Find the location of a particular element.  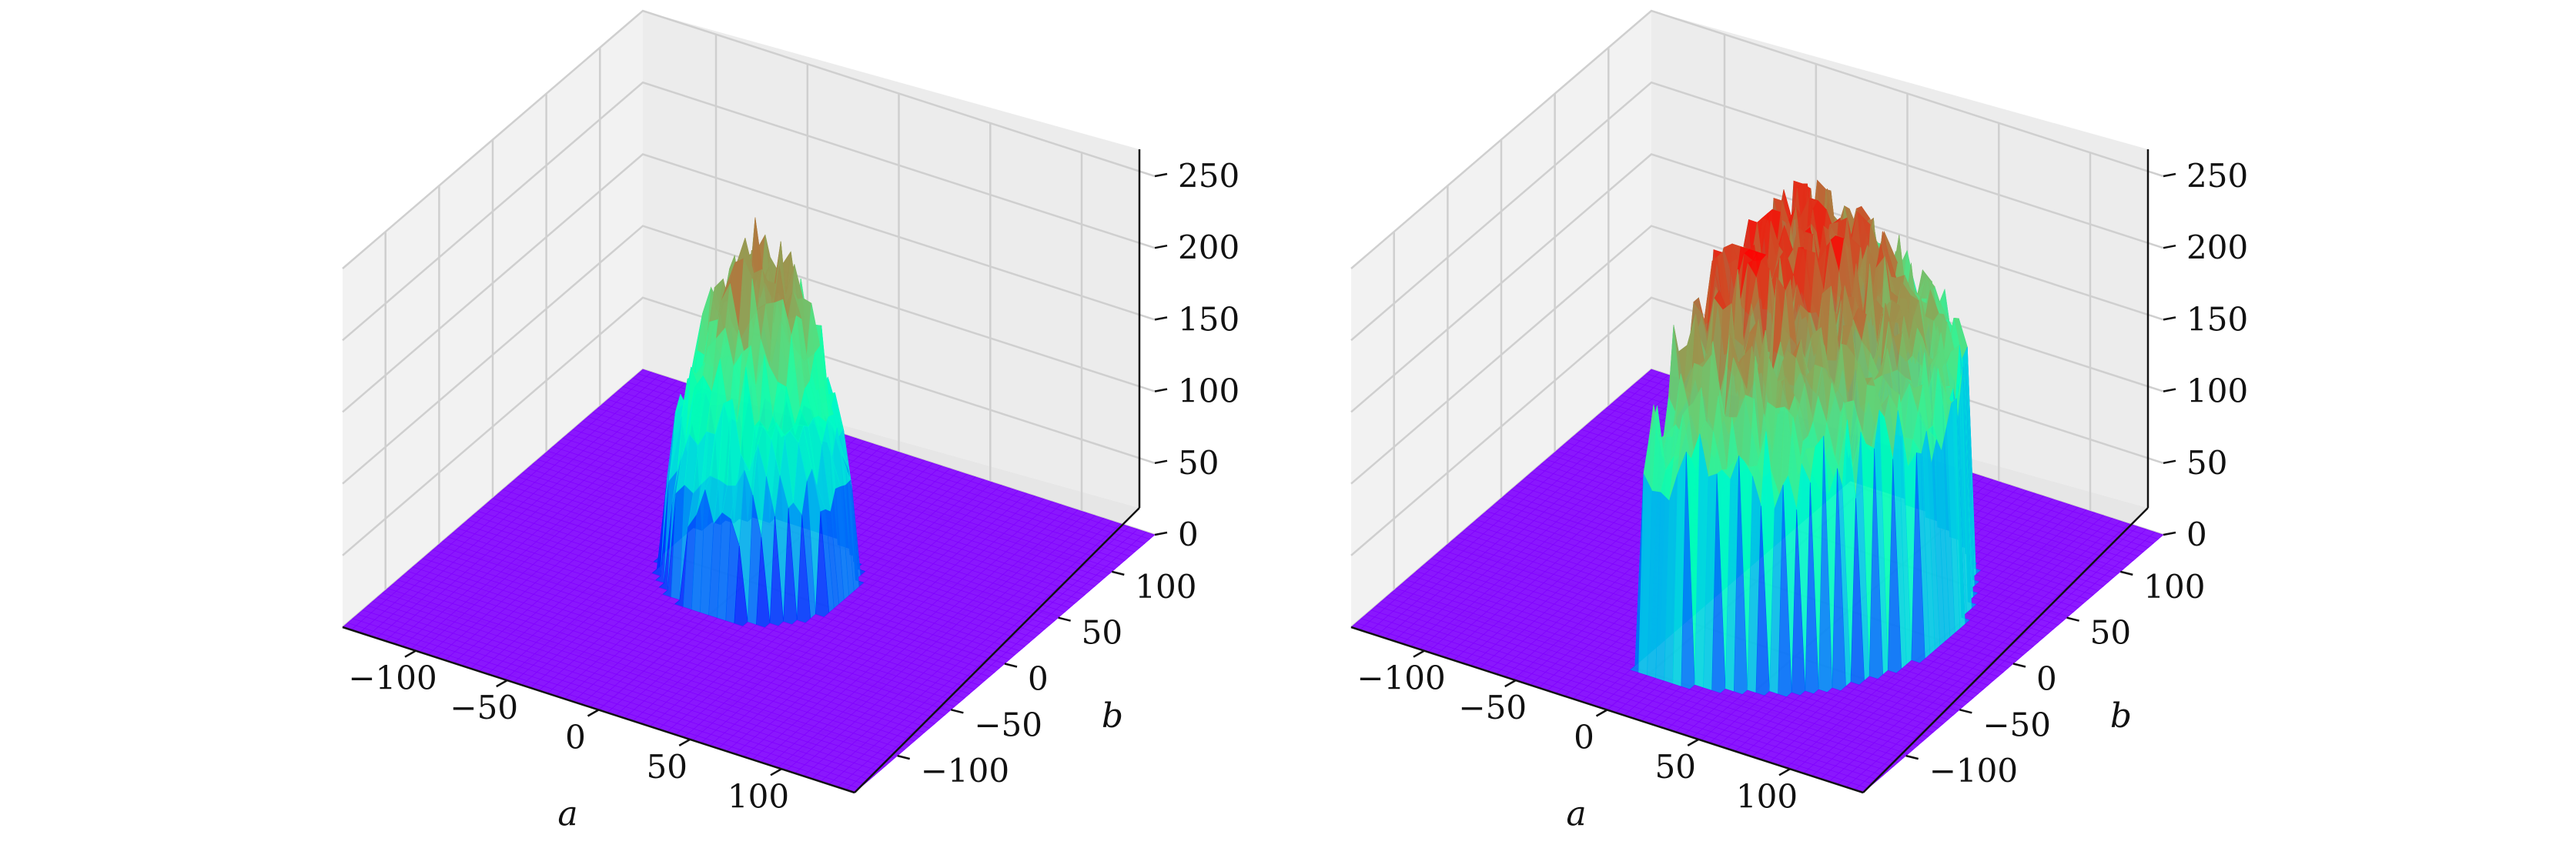

z-tick-label: 0 is located at coordinates (1189, 534).